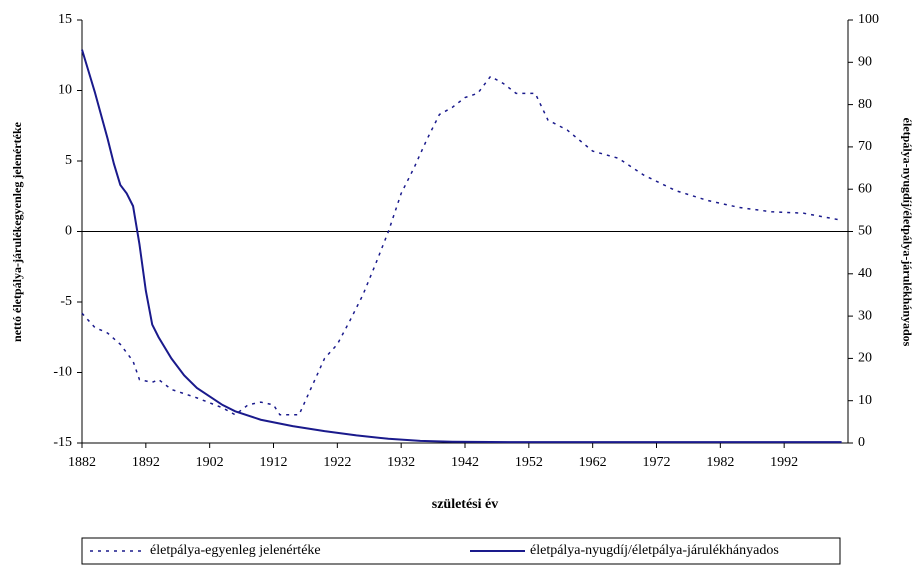 This screenshot has height=572, width=918. What do you see at coordinates (68, 160) in the screenshot?
I see `y-tick-label: 5` at bounding box center [68, 160].